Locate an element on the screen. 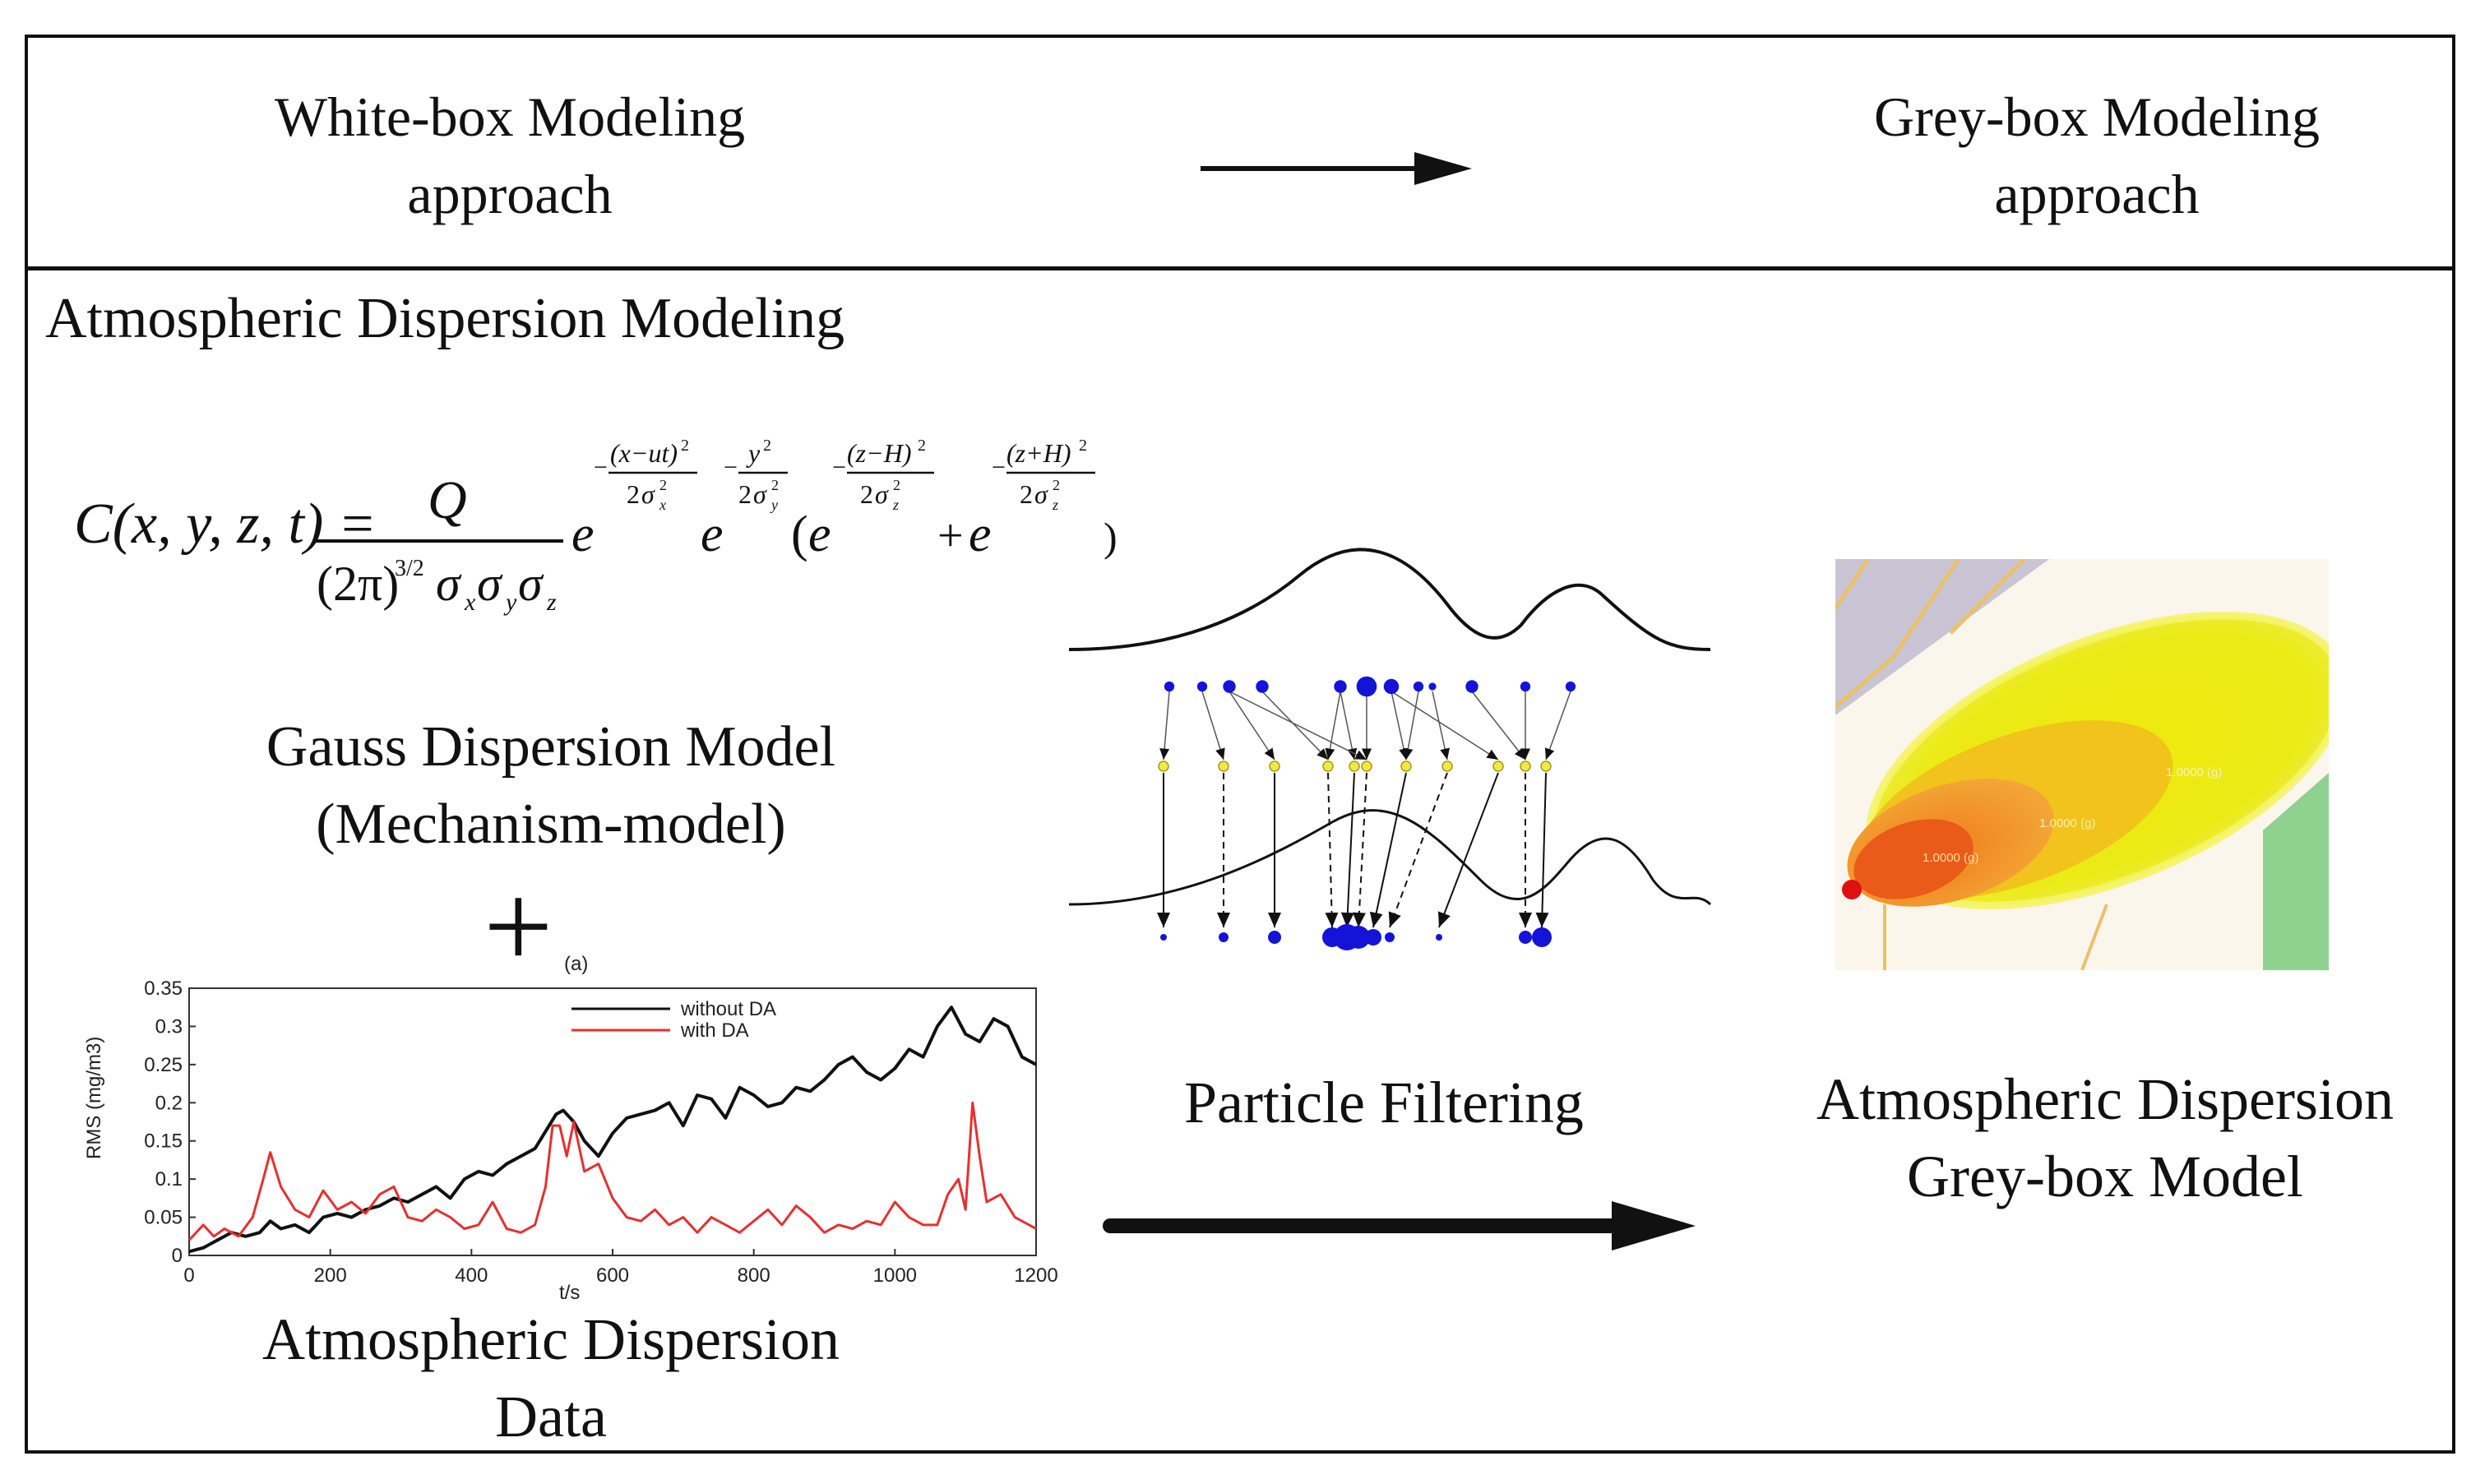 The height and width of the screenshot is (1484, 2471). header-arrow-head is located at coordinates (1443, 169).